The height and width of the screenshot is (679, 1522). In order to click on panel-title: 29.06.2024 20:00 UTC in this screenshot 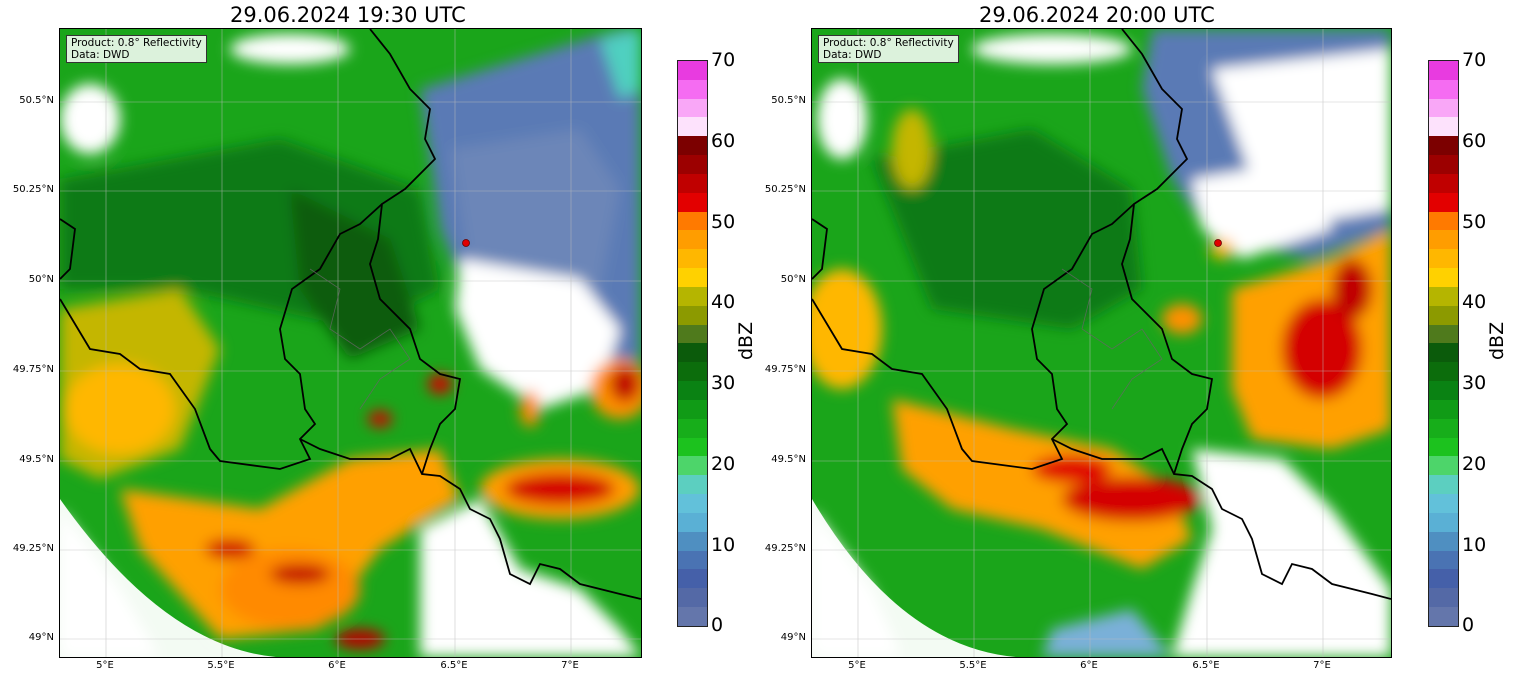, I will do `click(1097, 15)`.